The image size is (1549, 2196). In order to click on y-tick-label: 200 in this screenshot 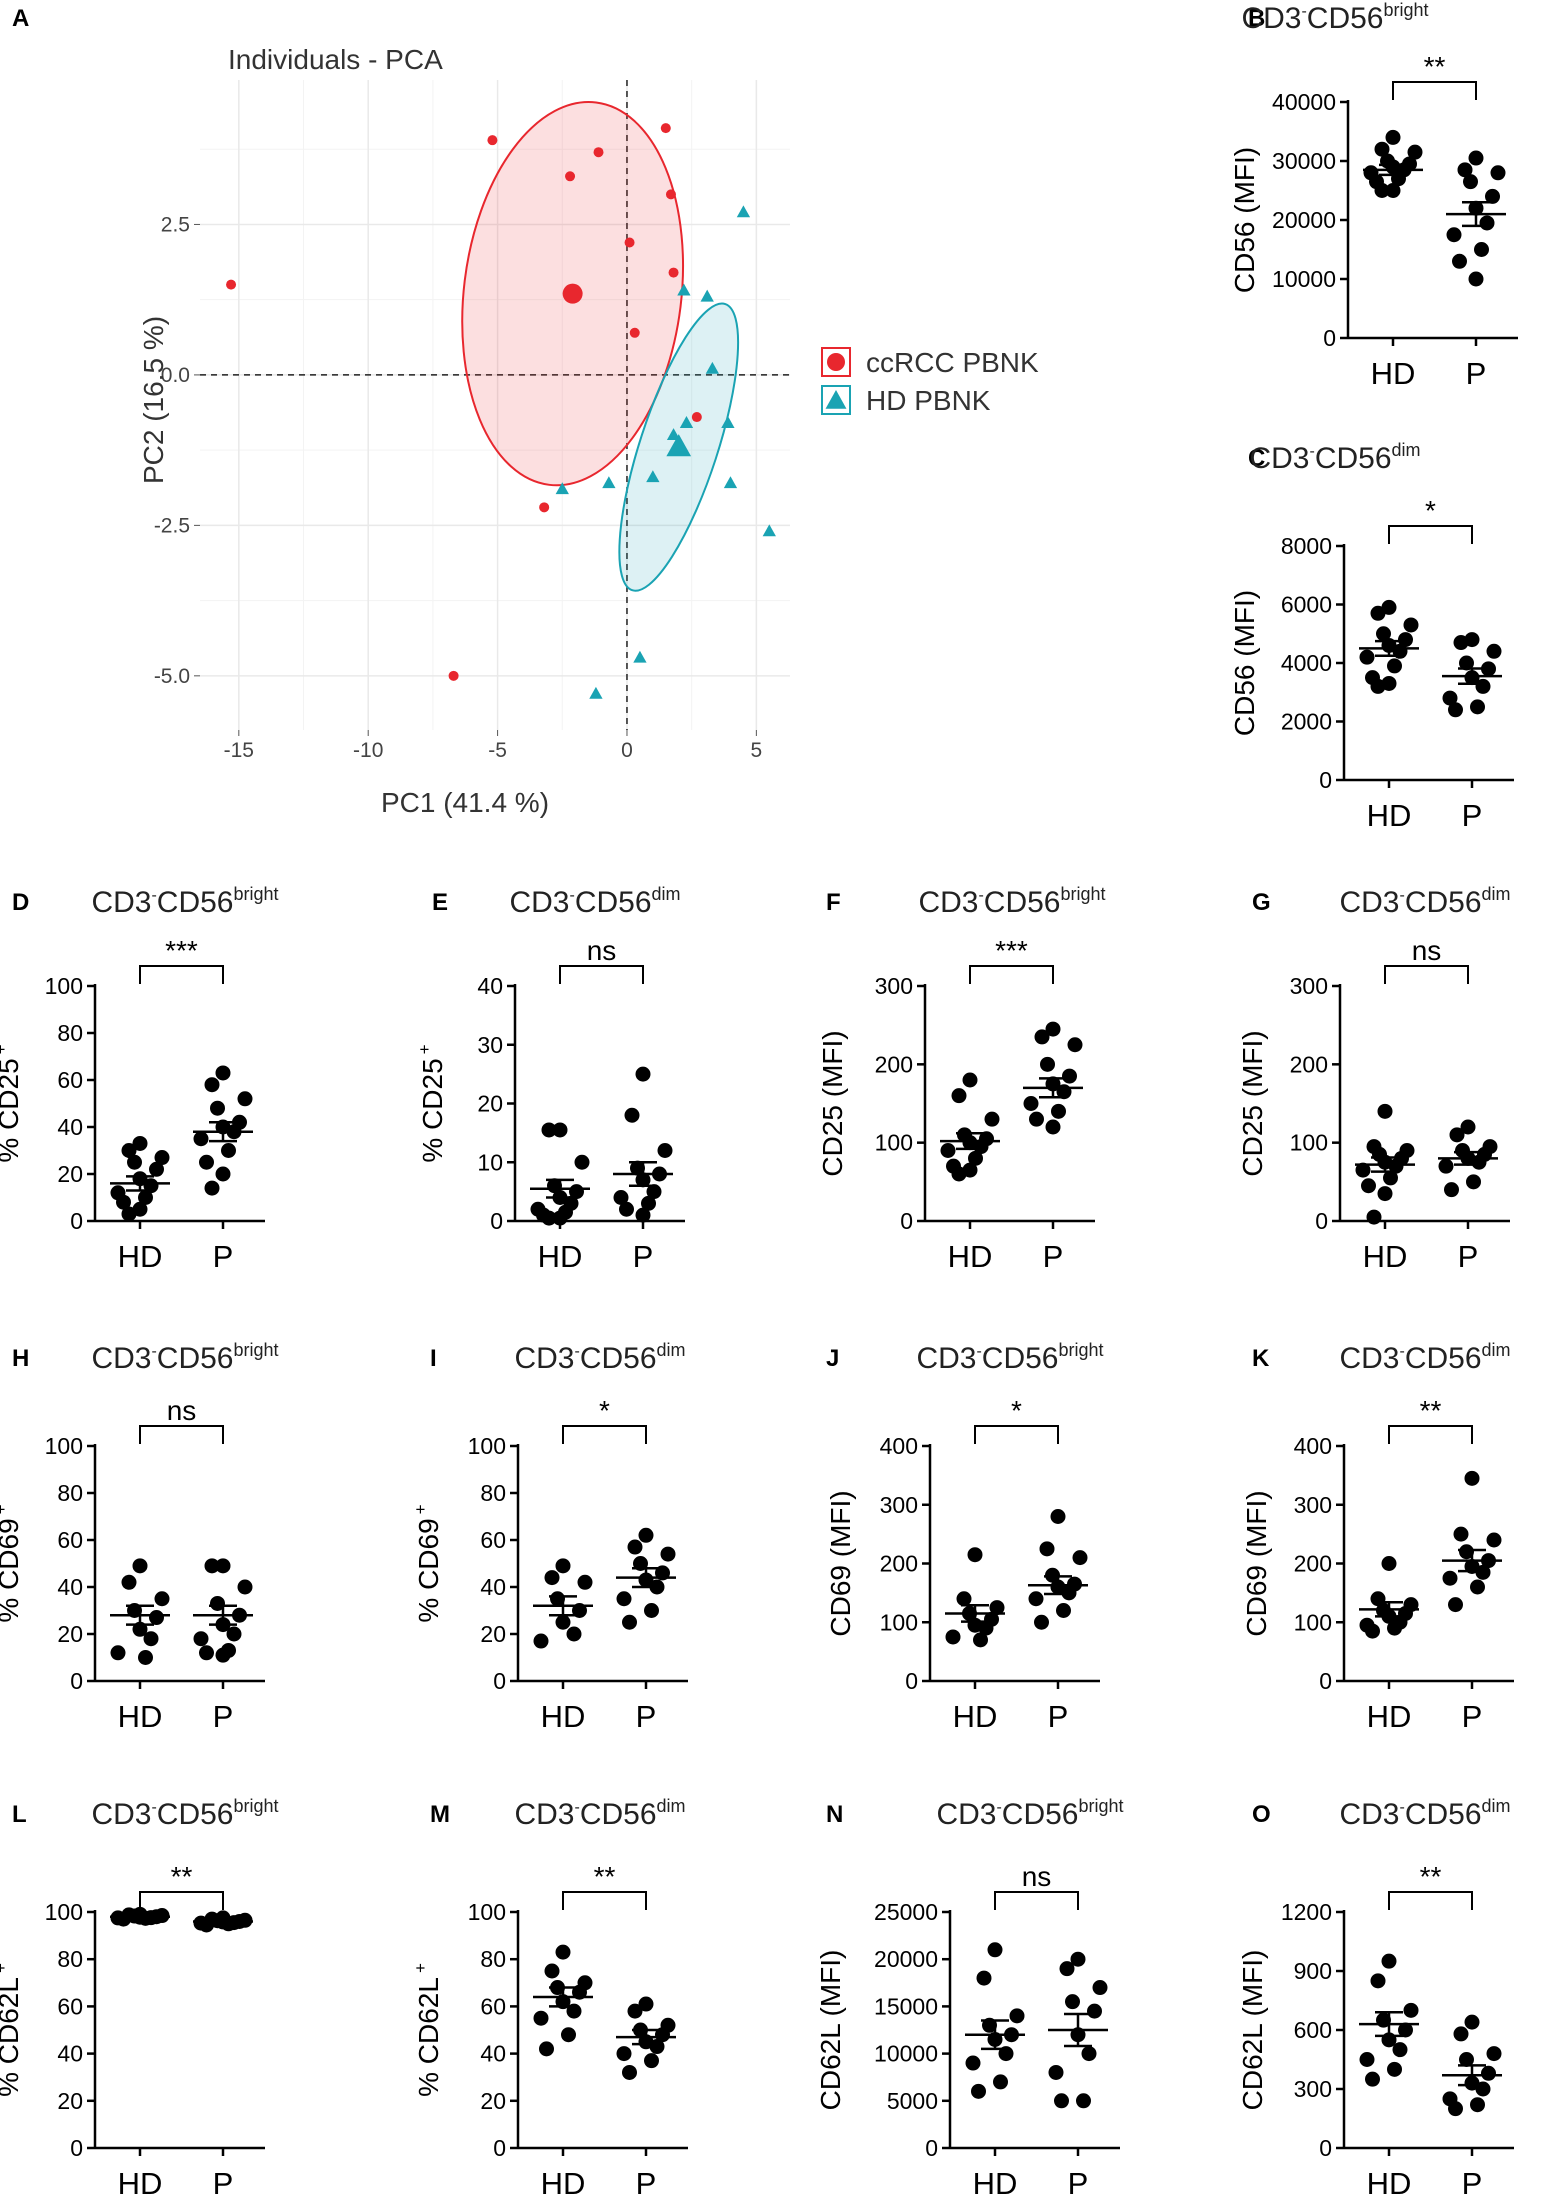, I will do `click(894, 1064)`.